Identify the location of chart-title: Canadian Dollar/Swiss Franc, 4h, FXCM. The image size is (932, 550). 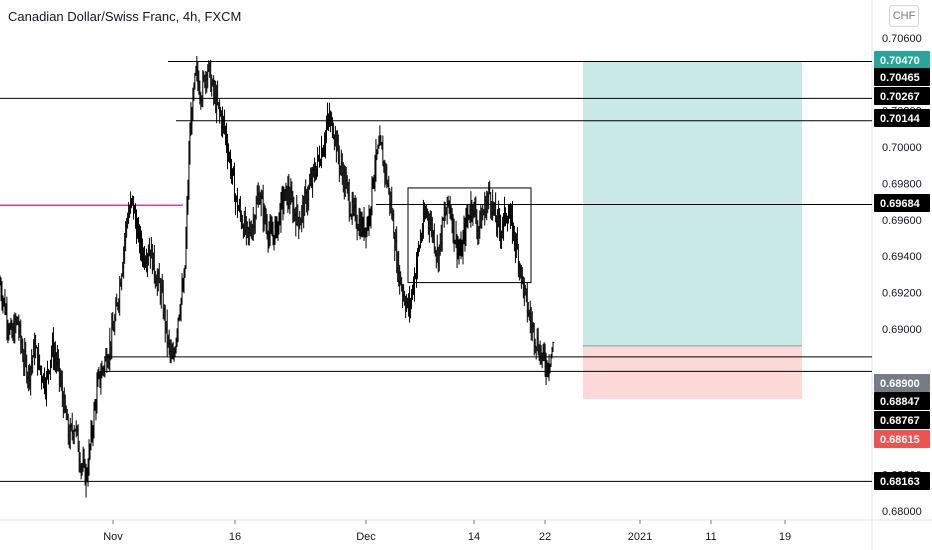
(125, 16).